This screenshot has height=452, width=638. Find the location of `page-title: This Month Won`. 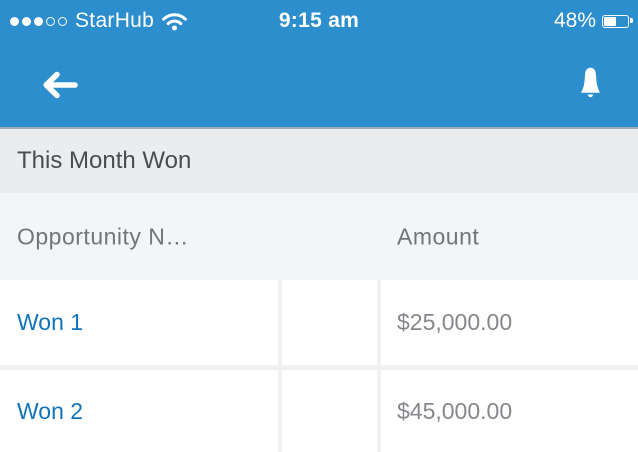

page-title: This Month Won is located at coordinates (104, 160).